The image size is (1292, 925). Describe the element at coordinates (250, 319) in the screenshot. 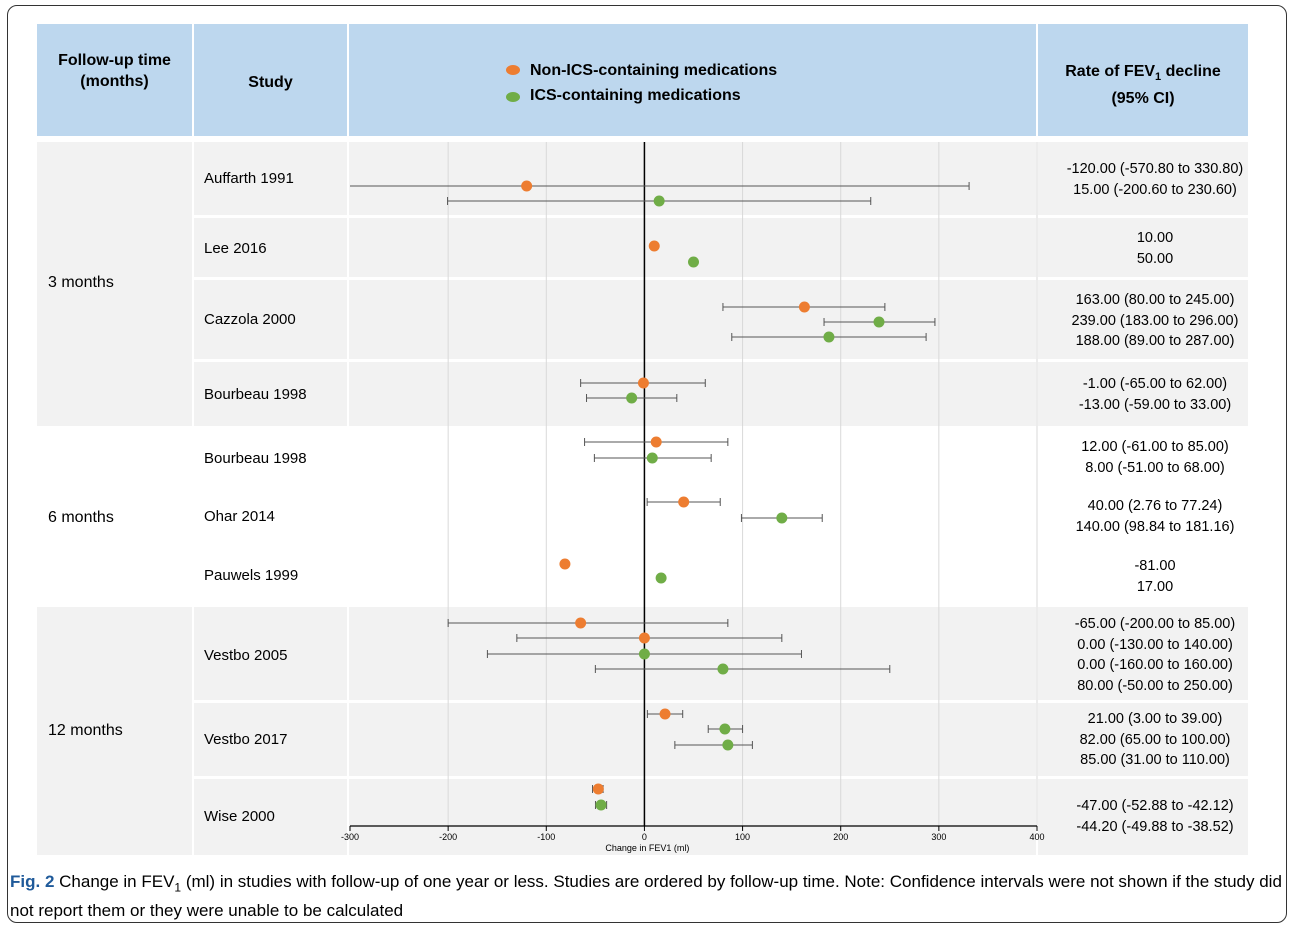

I see `study-label: Cazzola 2000` at that location.